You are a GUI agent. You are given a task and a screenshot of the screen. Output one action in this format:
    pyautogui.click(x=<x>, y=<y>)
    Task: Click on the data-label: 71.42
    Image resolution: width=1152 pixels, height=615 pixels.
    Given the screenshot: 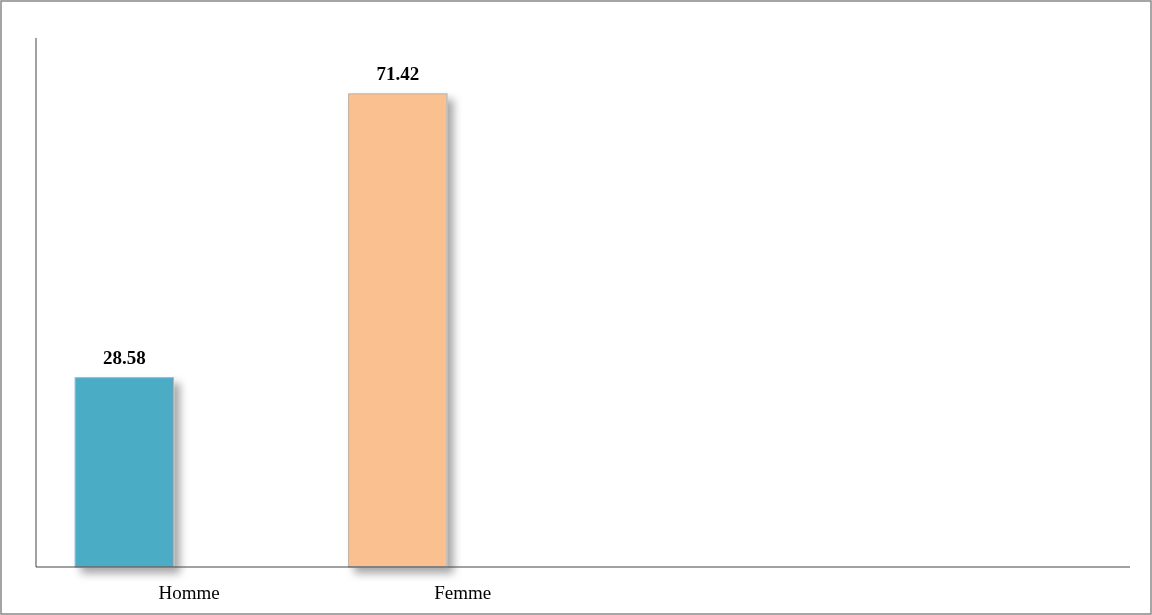 What is the action you would take?
    pyautogui.click(x=398, y=73)
    